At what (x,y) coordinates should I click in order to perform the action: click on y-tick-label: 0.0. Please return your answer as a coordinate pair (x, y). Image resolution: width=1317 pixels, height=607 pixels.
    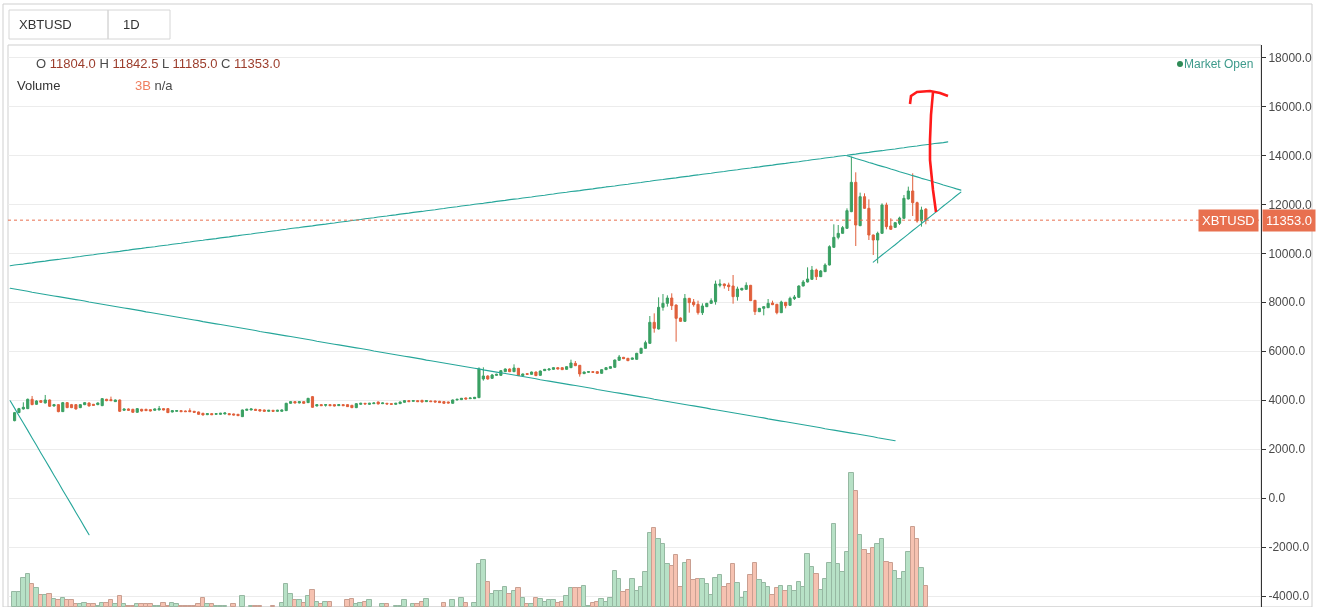
    Looking at the image, I should click on (1277, 498).